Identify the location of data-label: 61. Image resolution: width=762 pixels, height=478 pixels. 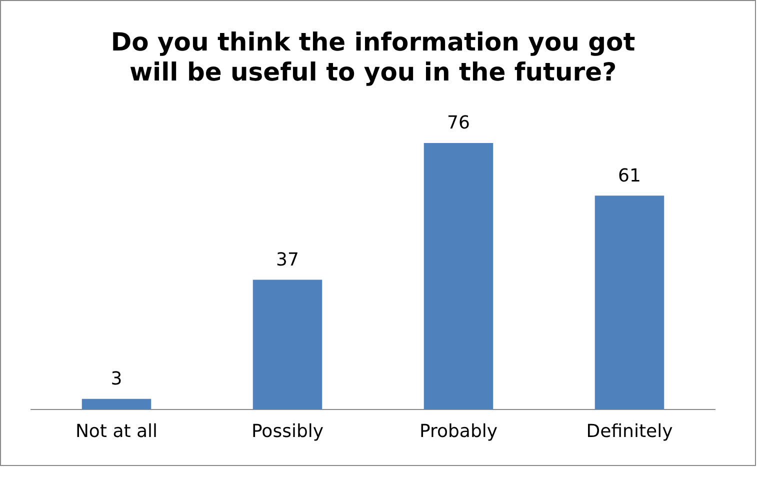
(629, 175).